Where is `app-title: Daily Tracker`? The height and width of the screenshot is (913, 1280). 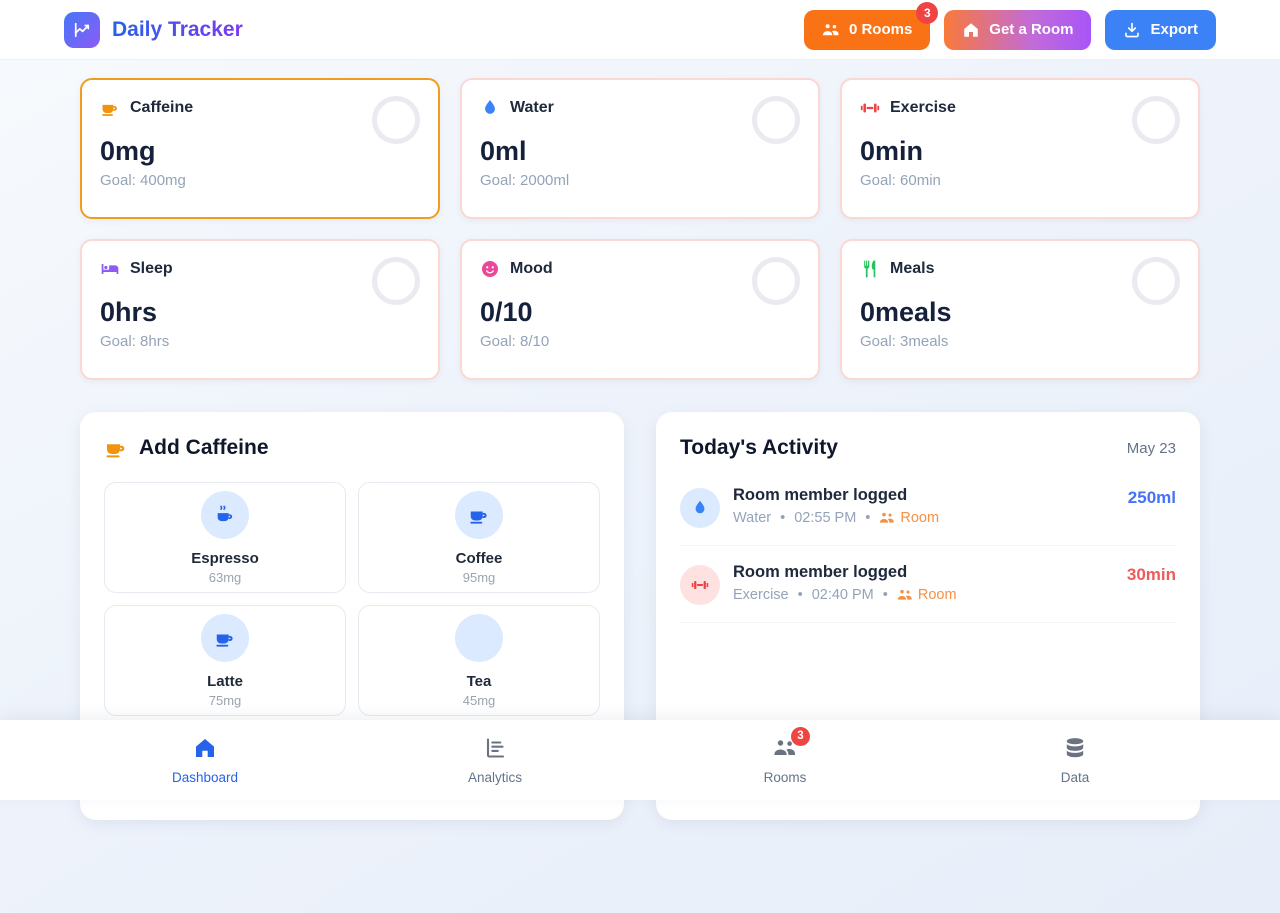 app-title: Daily Tracker is located at coordinates (177, 29).